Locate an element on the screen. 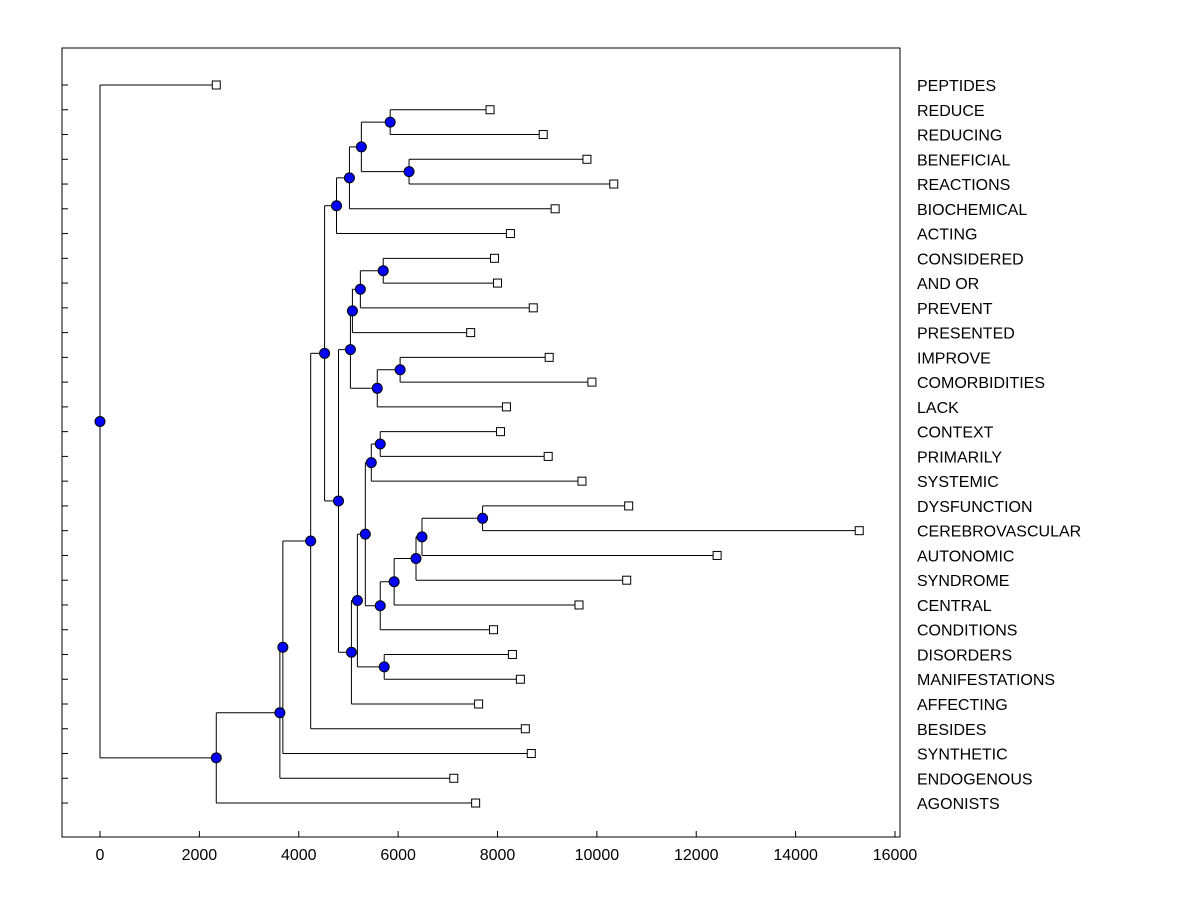 The height and width of the screenshot is (900, 1200). leaf-label: DYSFUNCTION is located at coordinates (975, 507).